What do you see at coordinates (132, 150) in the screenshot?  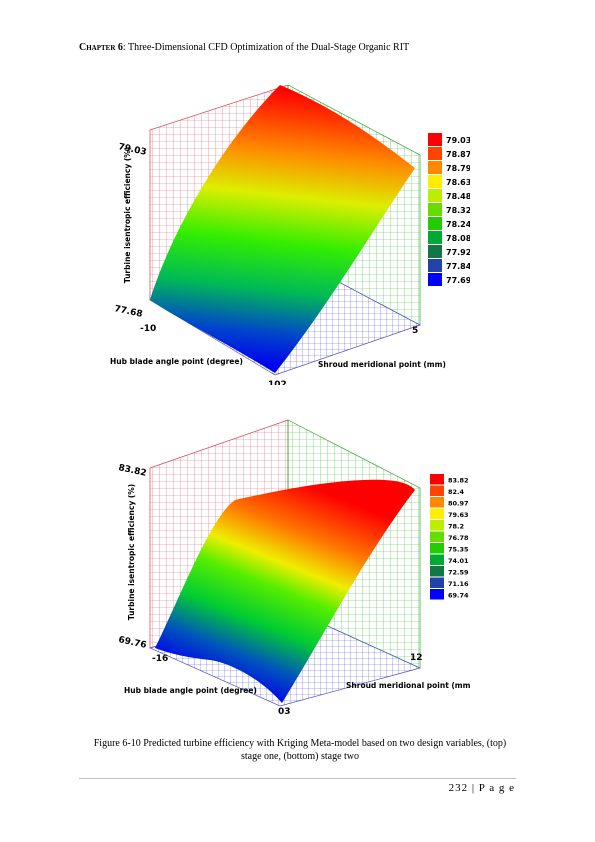 I see `z-tick-max: 79.03` at bounding box center [132, 150].